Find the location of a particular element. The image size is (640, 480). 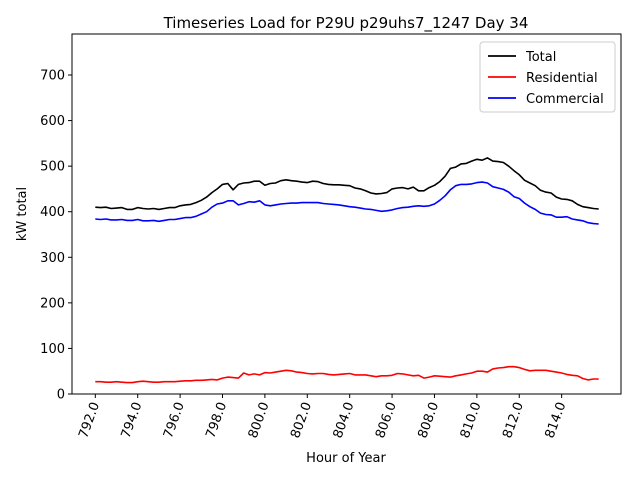

legend: Total Residential Commercial is located at coordinates (547, 77).